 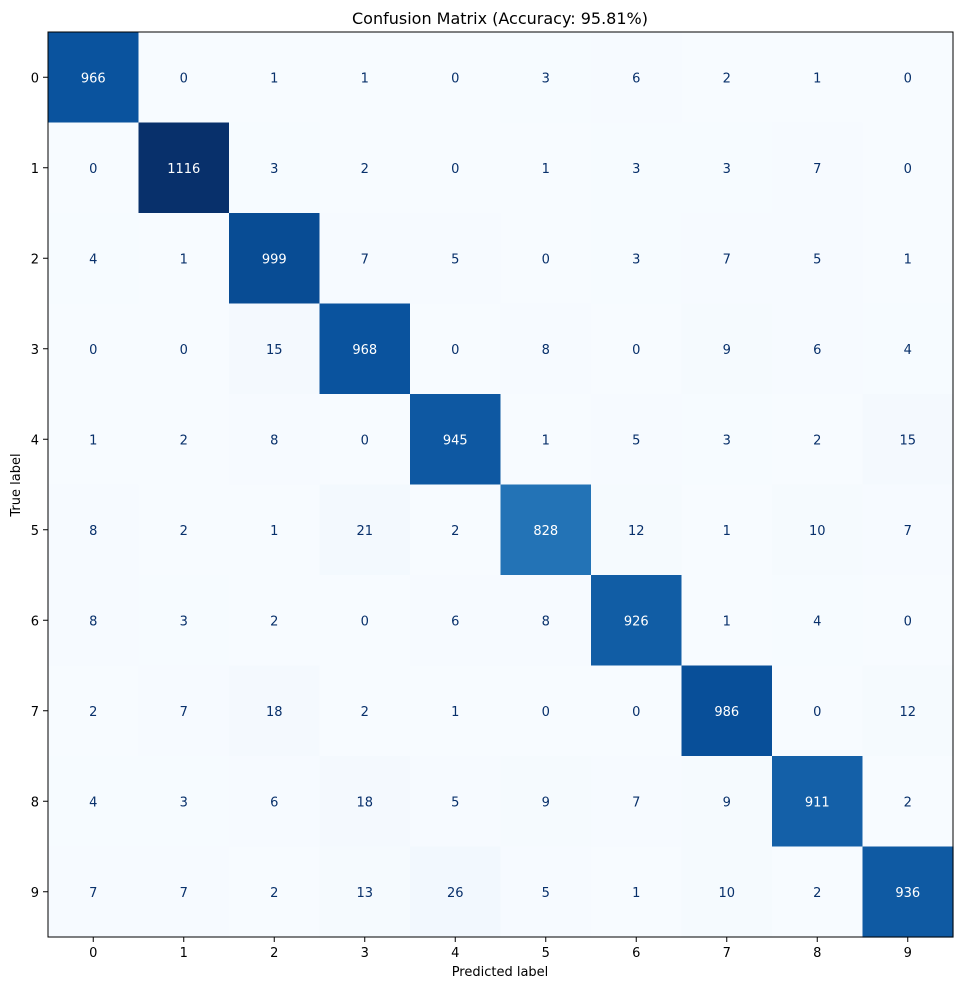 I want to click on cell-value-r4-c5: 1, so click(x=546, y=440).